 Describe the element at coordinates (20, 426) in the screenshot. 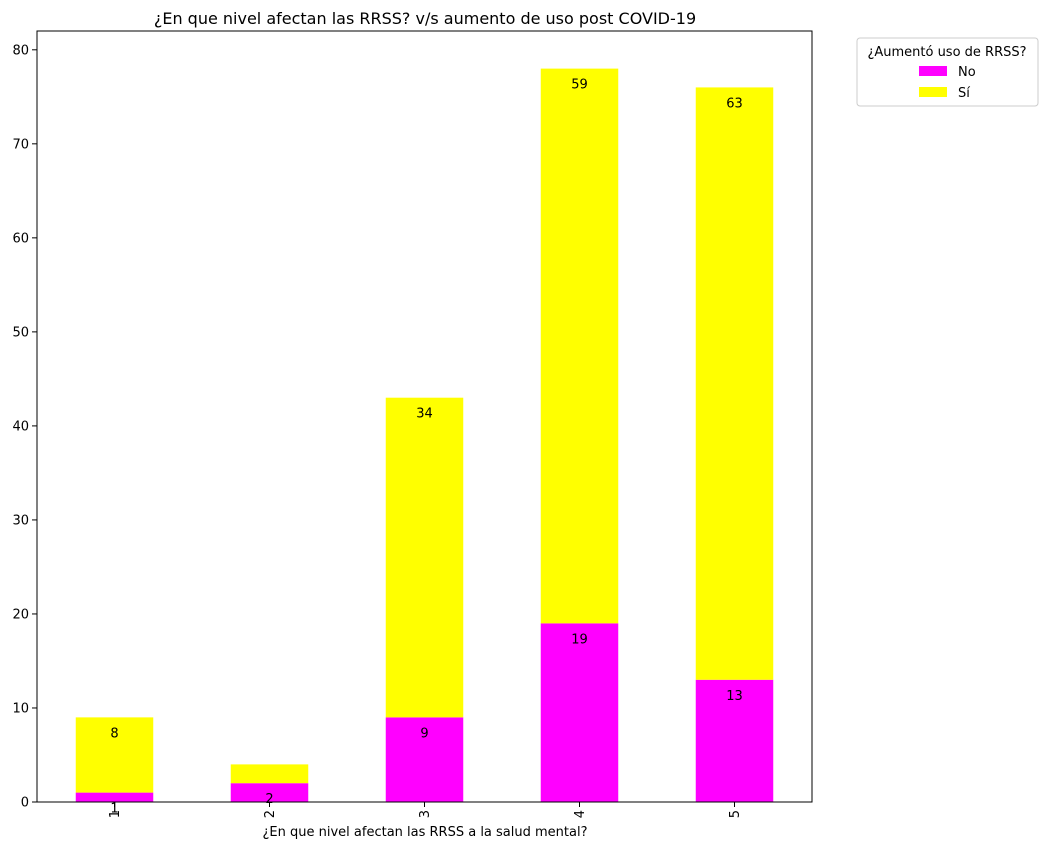

I see `y-tick-label: 40` at that location.